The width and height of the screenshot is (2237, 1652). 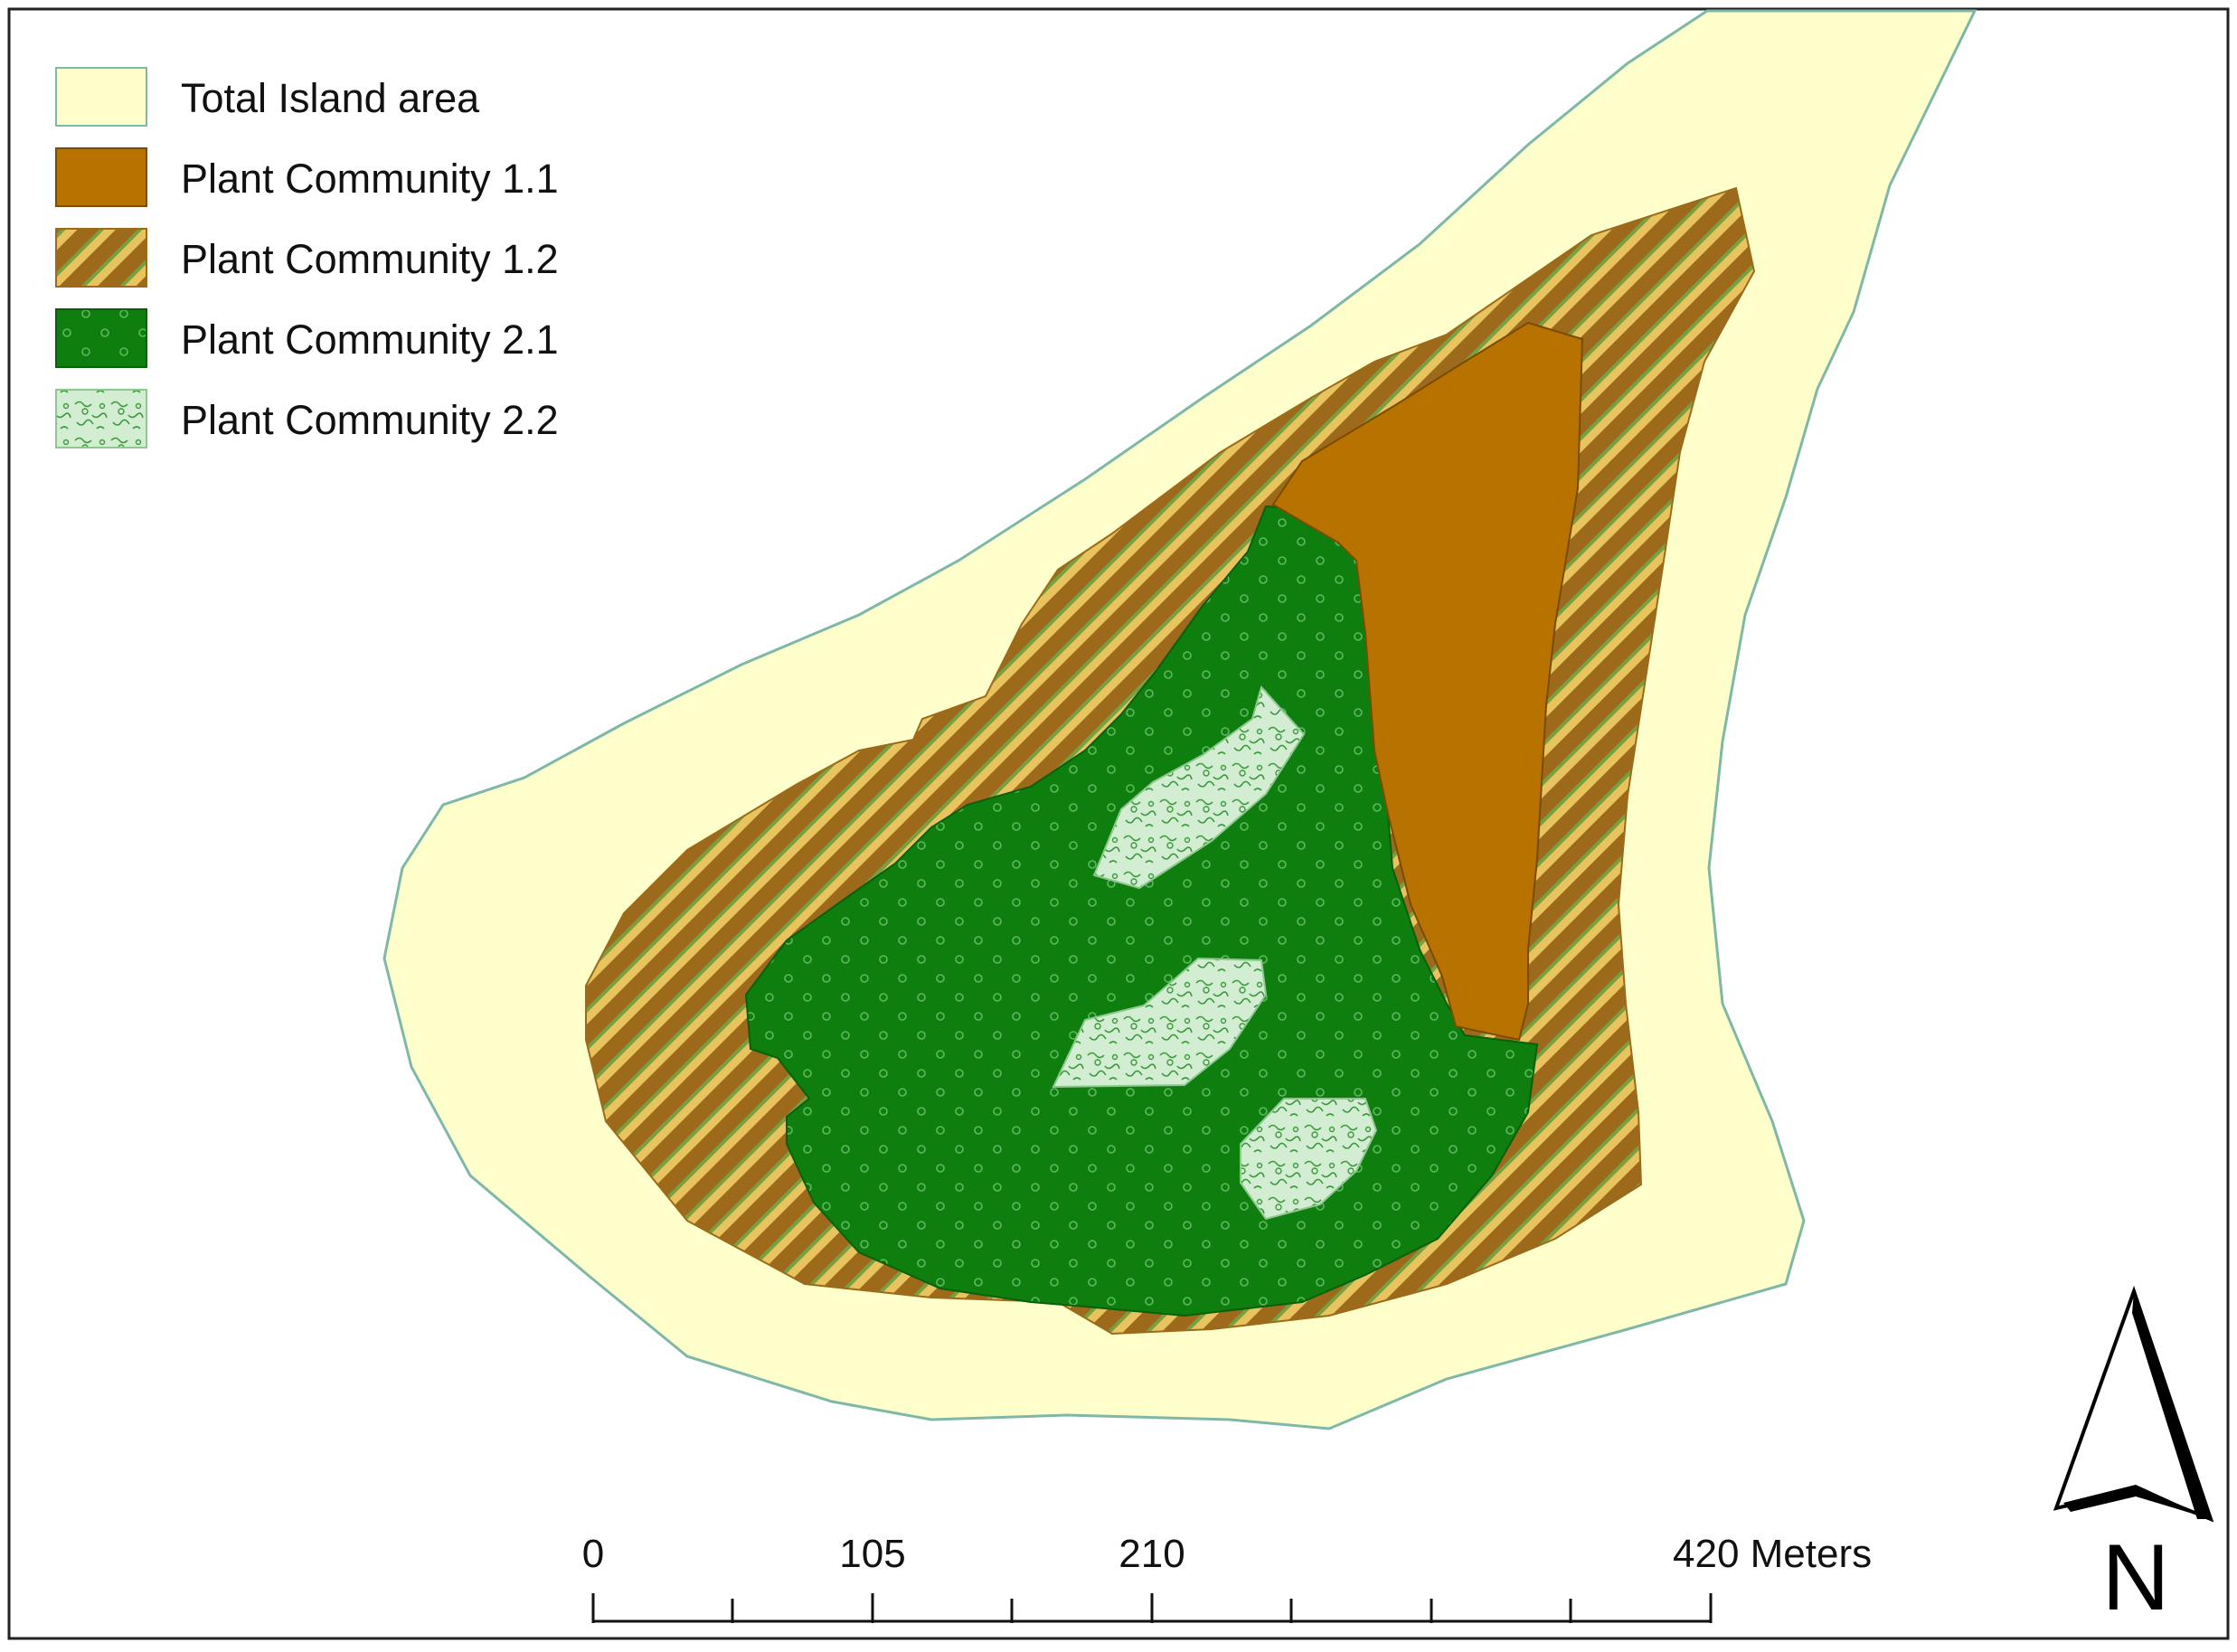 What do you see at coordinates (593, 1554) in the screenshot?
I see `scale-label-0: 0` at bounding box center [593, 1554].